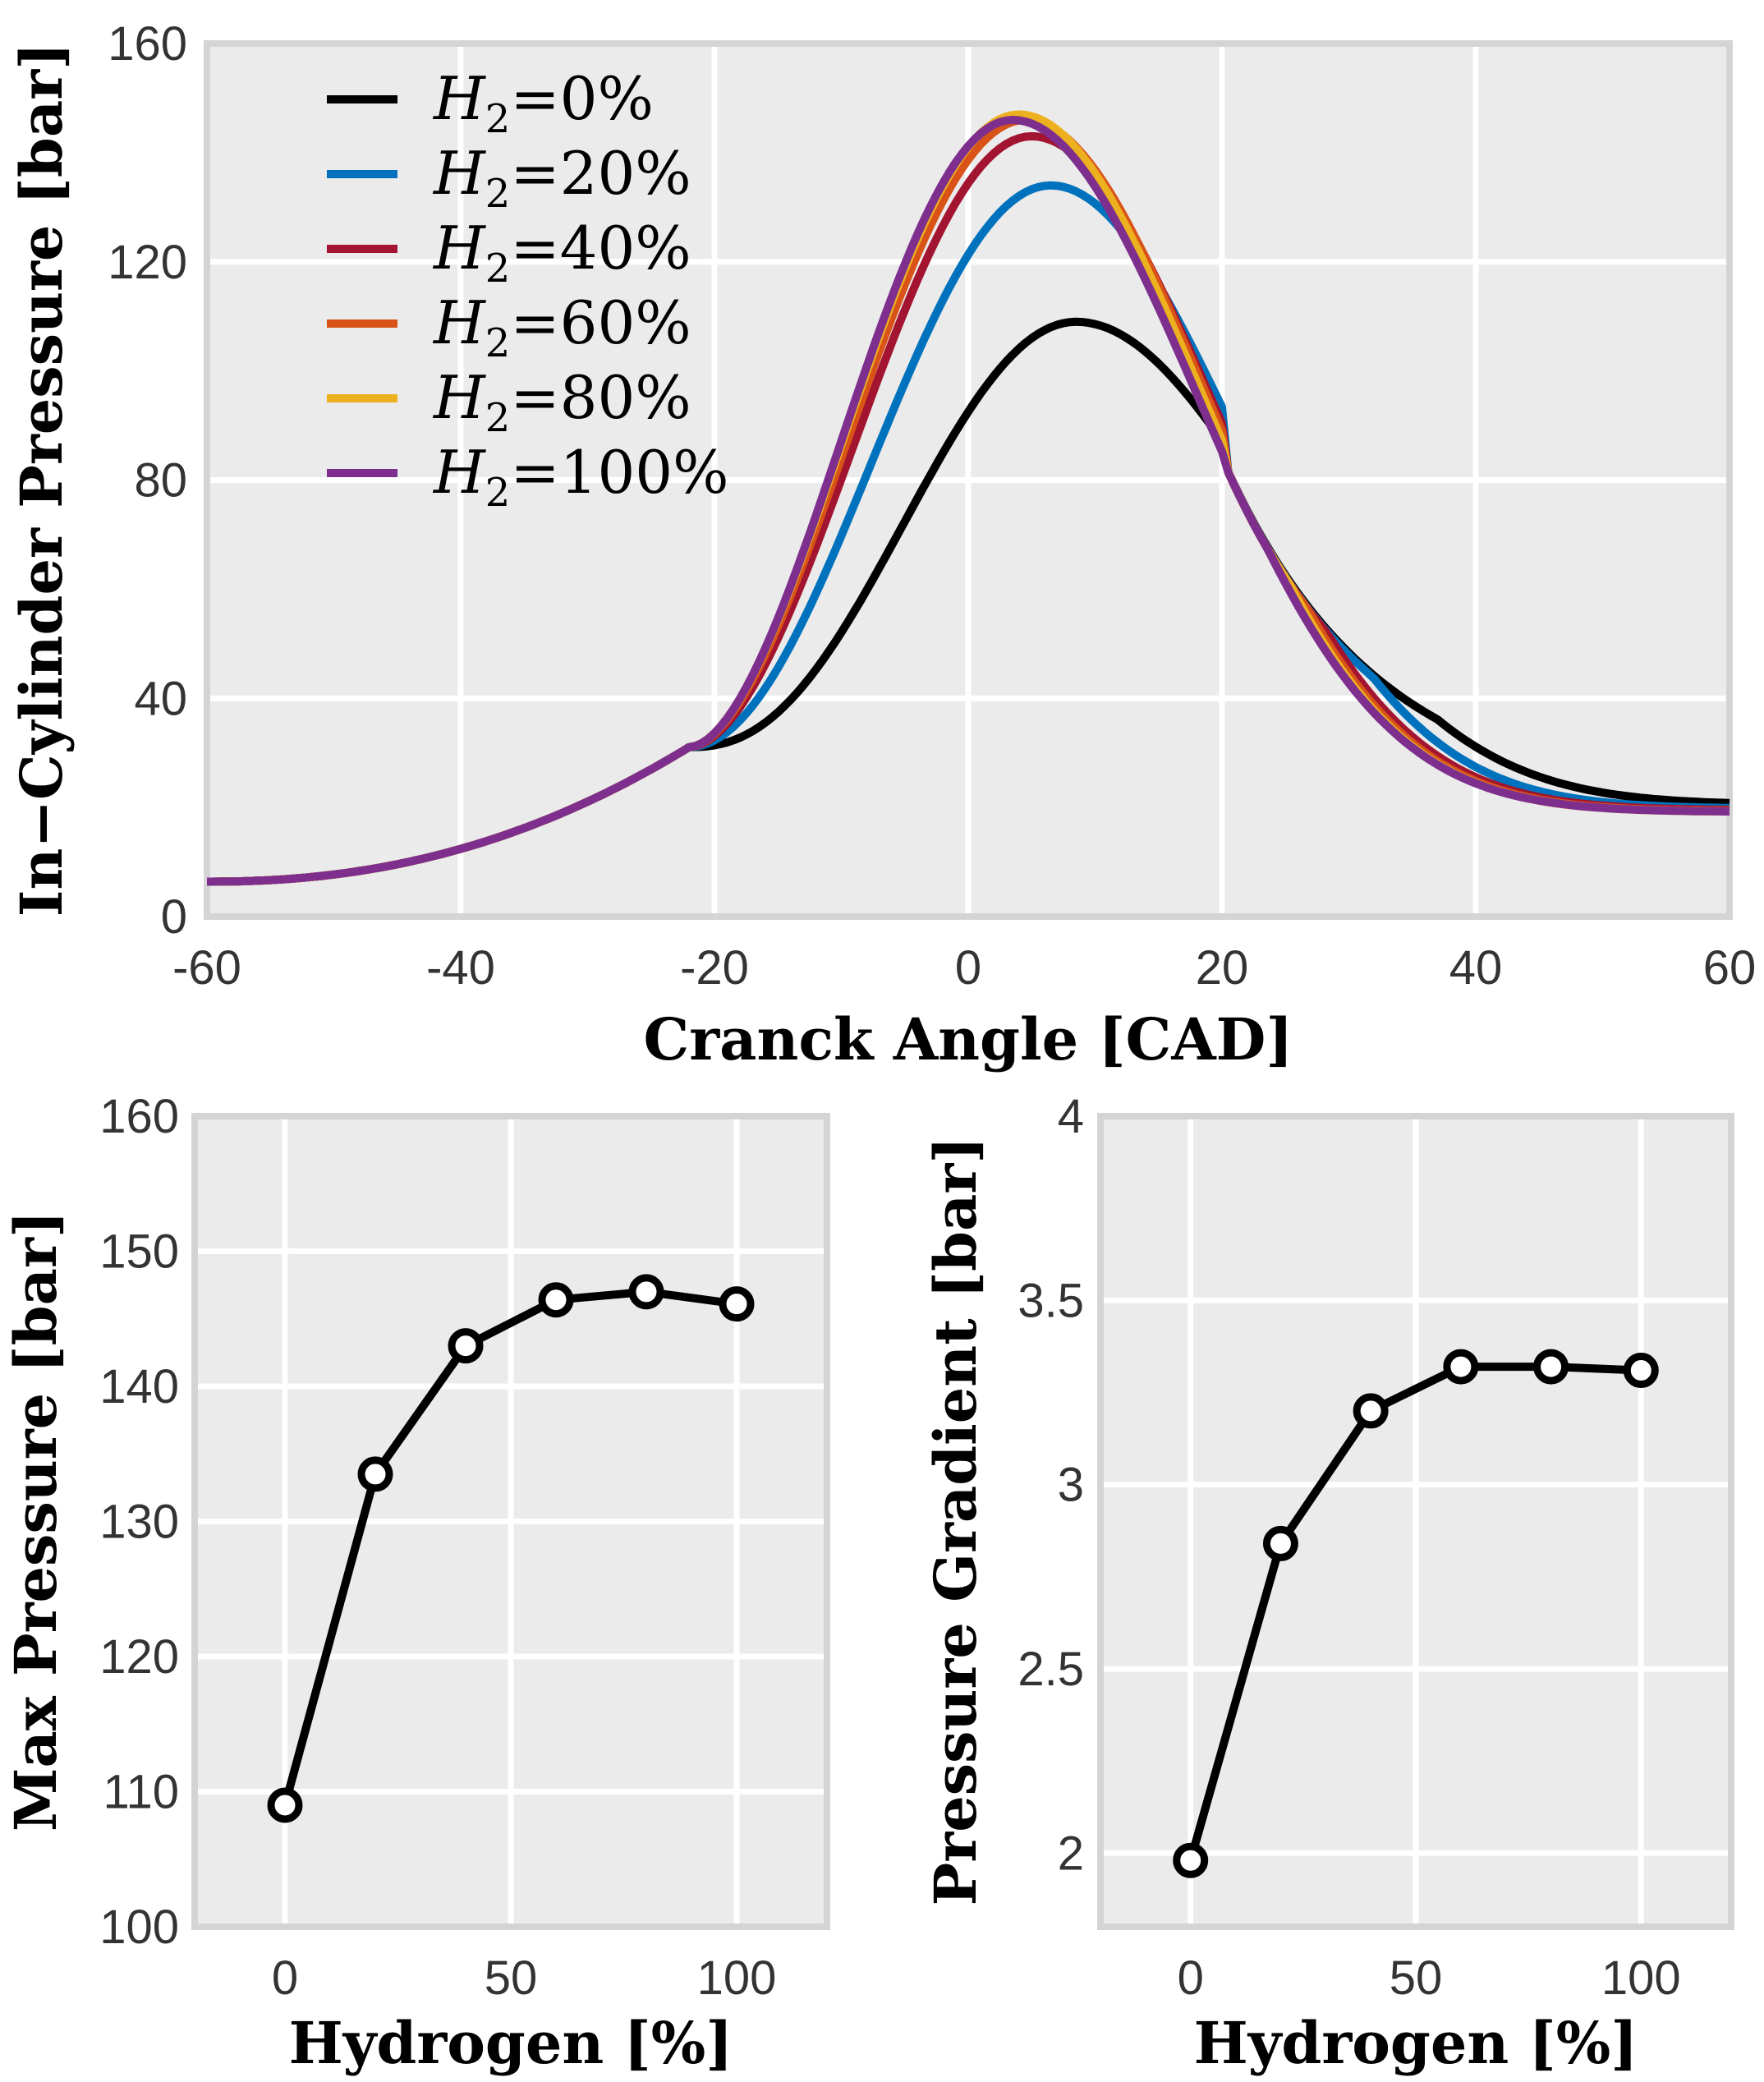 The height and width of the screenshot is (2082, 1764). What do you see at coordinates (160, 698) in the screenshot?
I see `y-tick-label: 40` at bounding box center [160, 698].